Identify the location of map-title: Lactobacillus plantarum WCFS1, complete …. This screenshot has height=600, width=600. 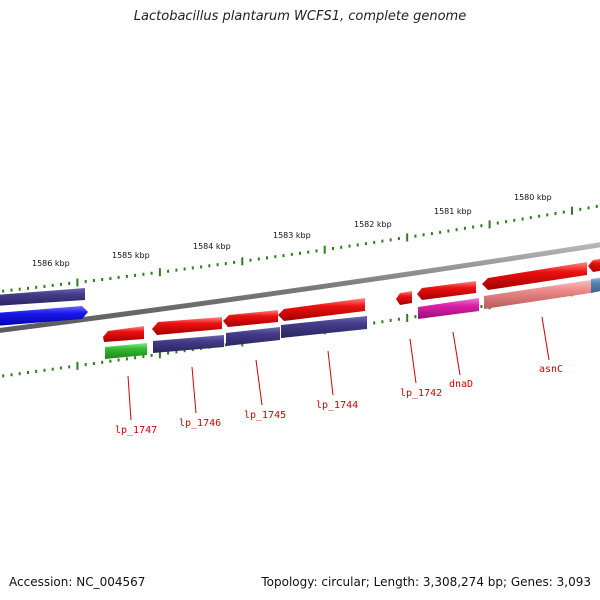
(300, 16).